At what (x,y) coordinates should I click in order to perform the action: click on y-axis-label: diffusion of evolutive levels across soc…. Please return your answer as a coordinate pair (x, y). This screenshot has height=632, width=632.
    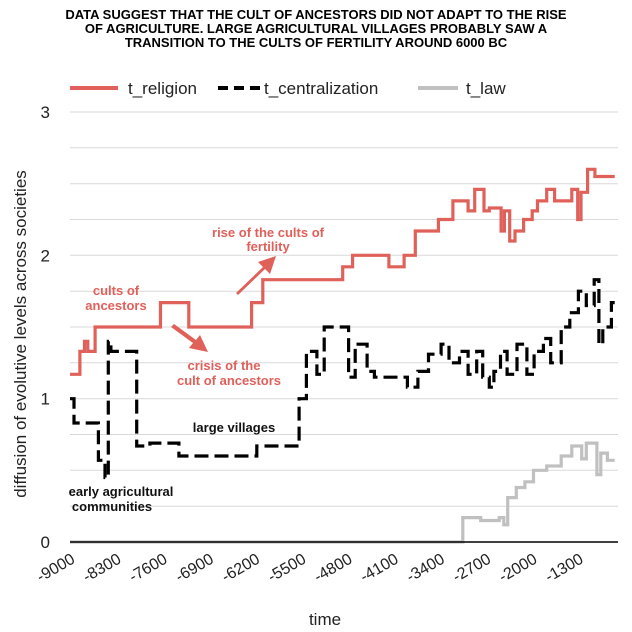
    Looking at the image, I should click on (20, 334).